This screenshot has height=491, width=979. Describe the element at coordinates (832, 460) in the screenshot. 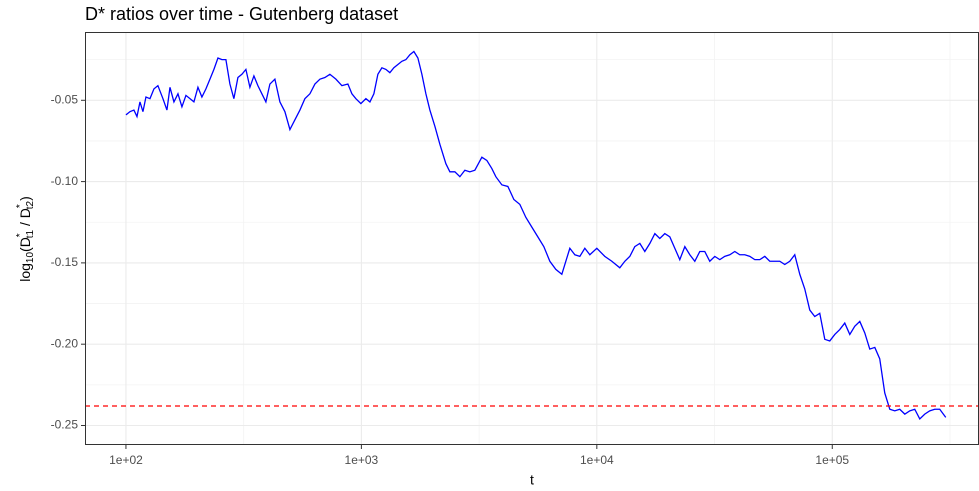

I see `x-tick-label: 1e+05` at that location.